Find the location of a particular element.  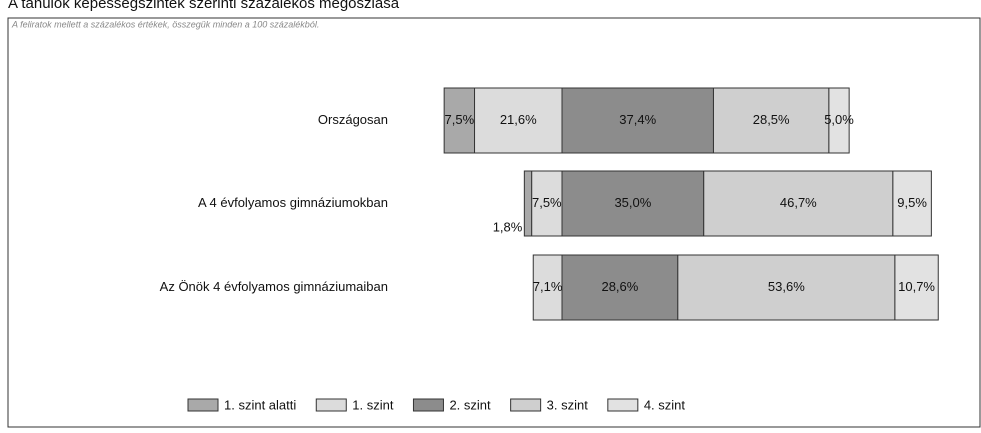

data-label: 7,1% is located at coordinates (548, 286).